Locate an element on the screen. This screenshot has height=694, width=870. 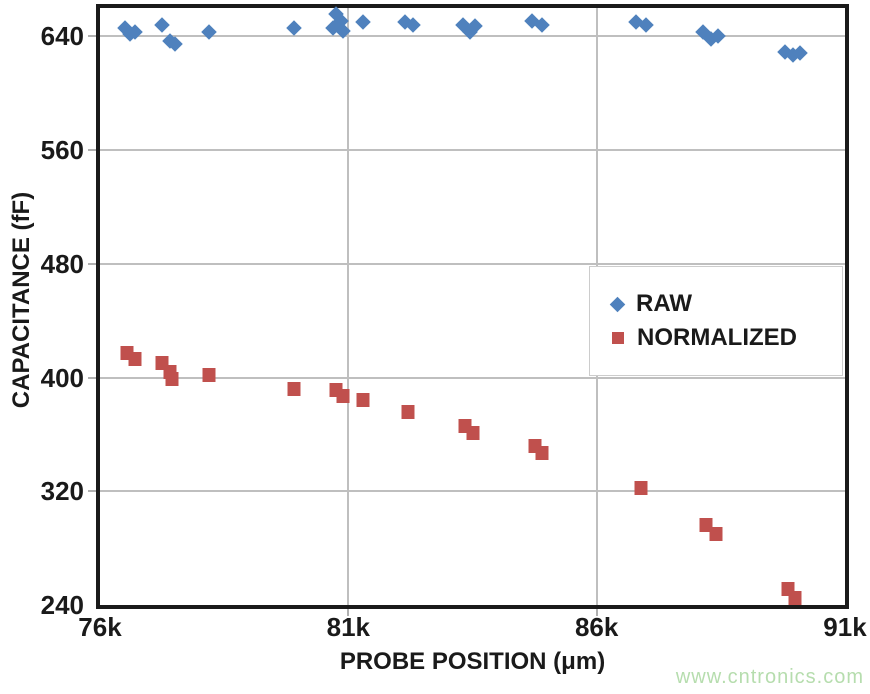
x-axis-title: PROBE POSITION (μm) is located at coordinates (472, 661).